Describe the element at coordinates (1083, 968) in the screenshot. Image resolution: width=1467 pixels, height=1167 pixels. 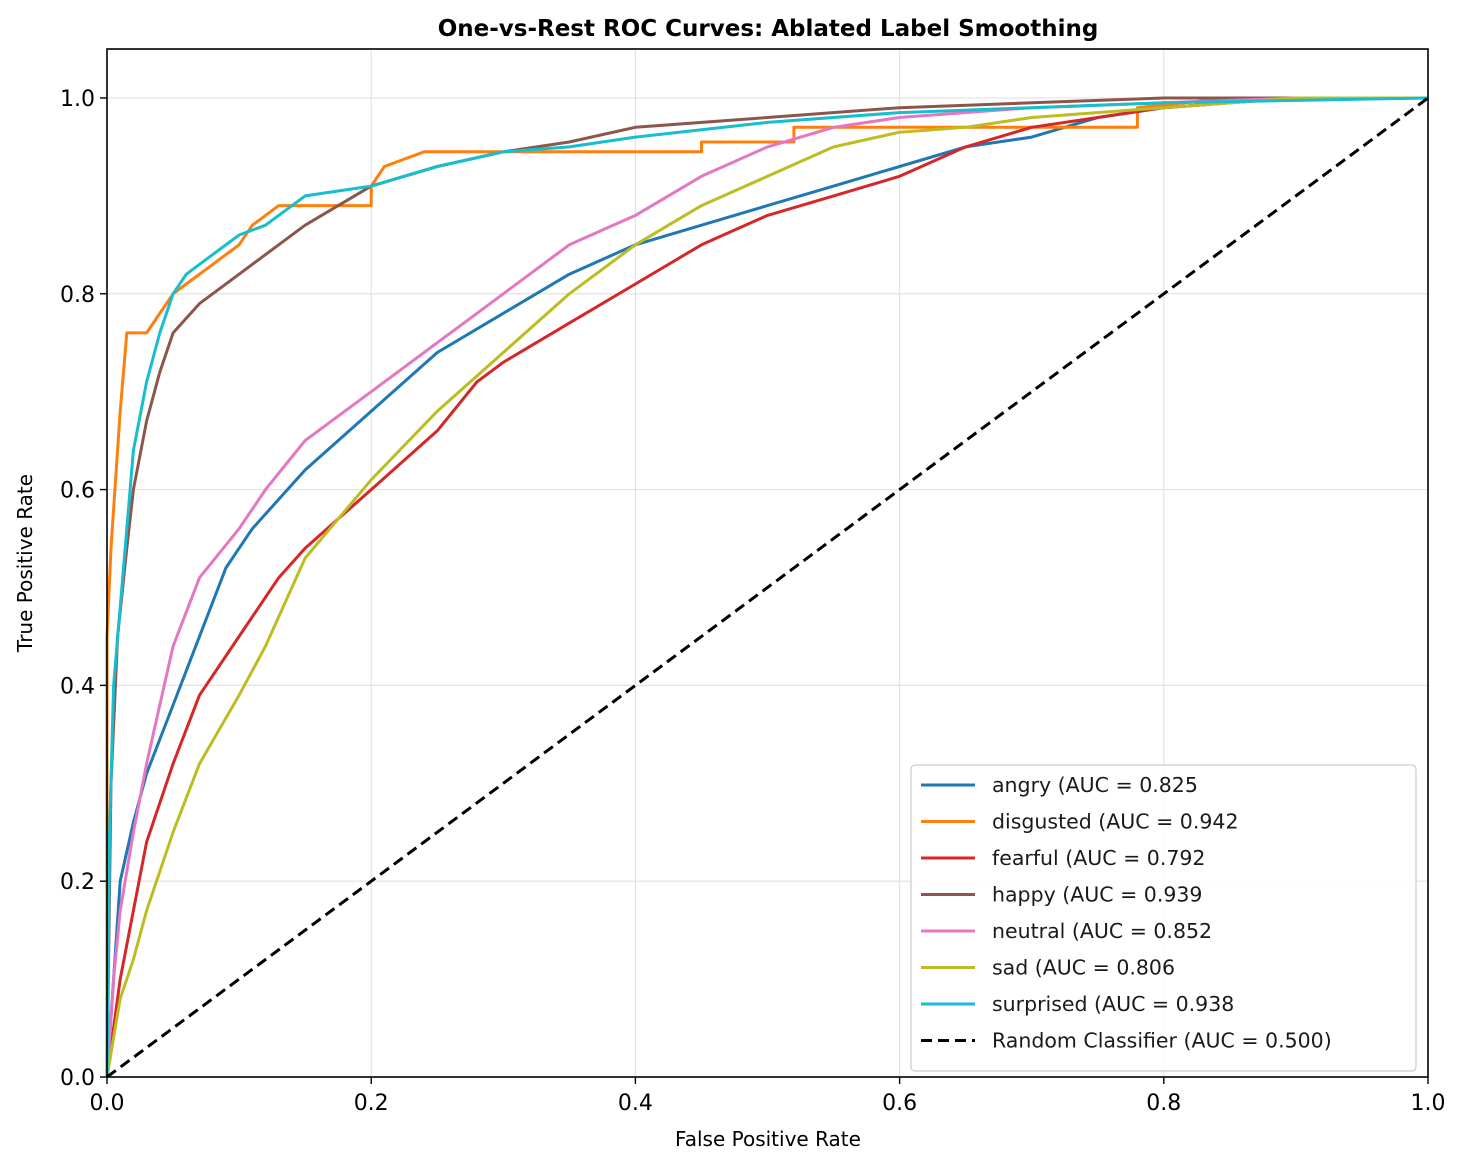
I see `legend-label-5: sad (AUC = 0.806` at that location.